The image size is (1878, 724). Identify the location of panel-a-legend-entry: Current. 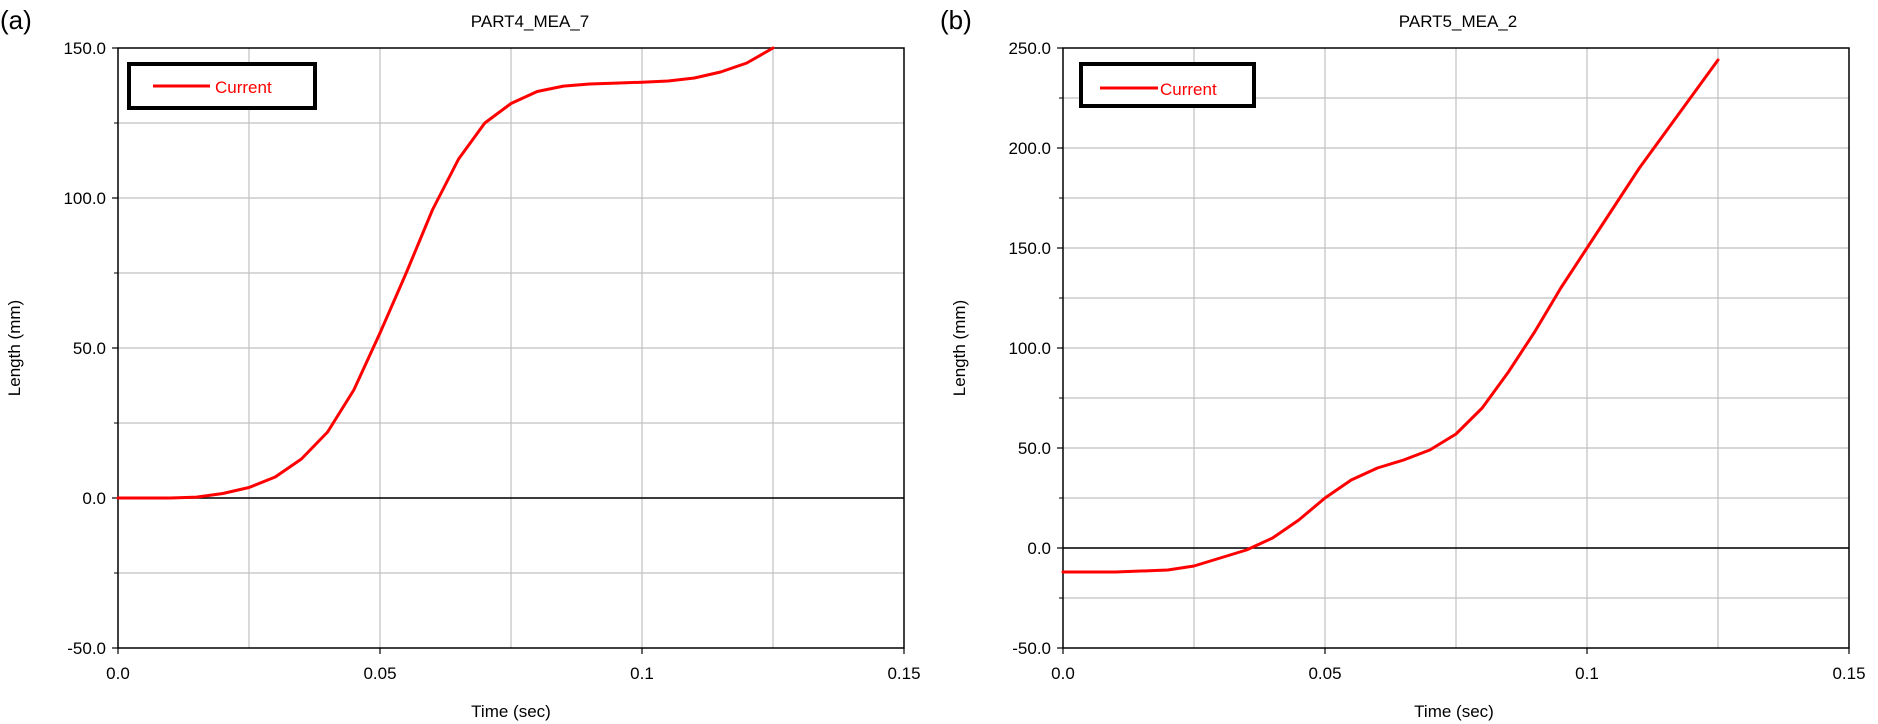
(243, 87).